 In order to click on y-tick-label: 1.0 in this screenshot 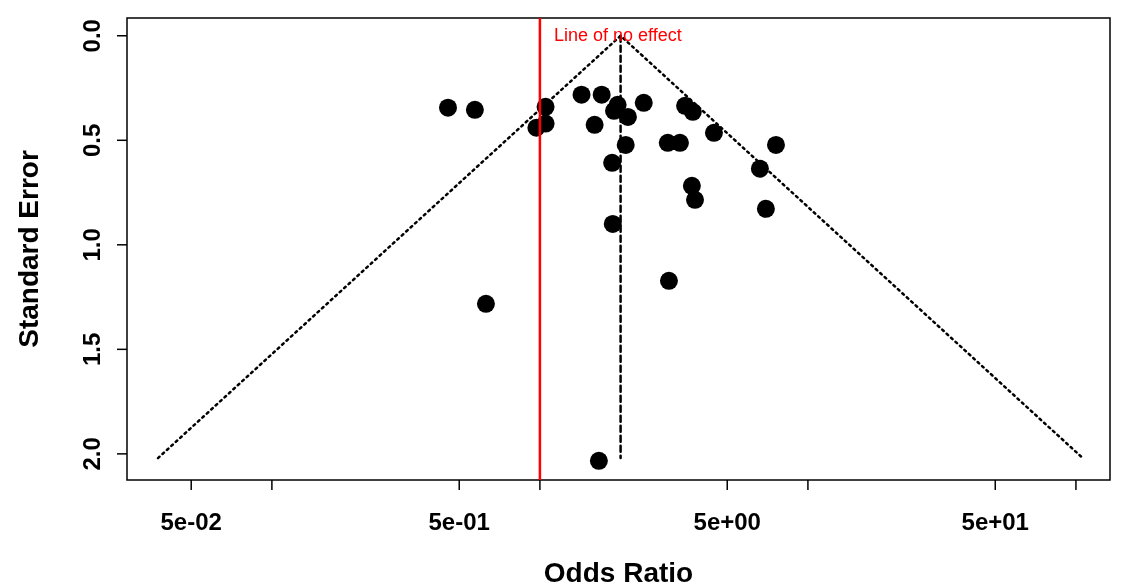, I will do `click(91, 245)`.